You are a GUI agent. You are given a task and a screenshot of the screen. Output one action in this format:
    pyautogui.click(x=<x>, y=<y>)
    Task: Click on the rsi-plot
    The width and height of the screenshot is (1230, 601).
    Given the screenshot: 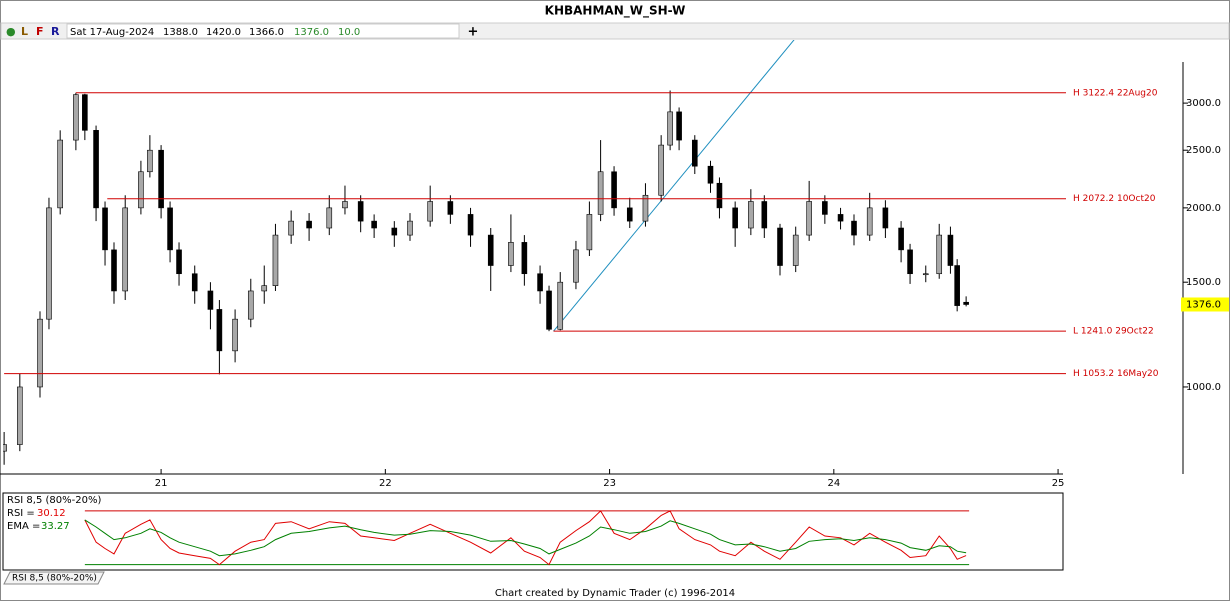 What is the action you would take?
    pyautogui.click(x=527, y=538)
    